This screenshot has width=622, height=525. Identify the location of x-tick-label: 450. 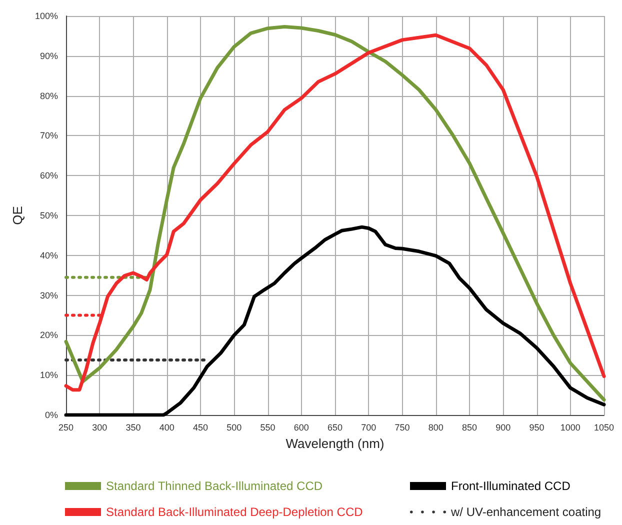
(200, 427).